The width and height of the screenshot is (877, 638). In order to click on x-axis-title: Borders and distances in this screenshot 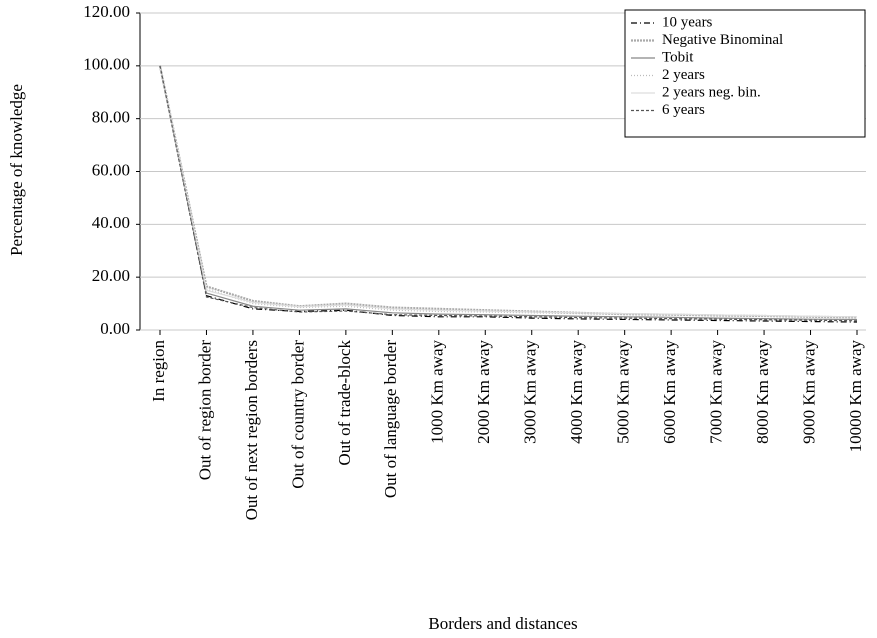, I will do `click(502, 623)`.